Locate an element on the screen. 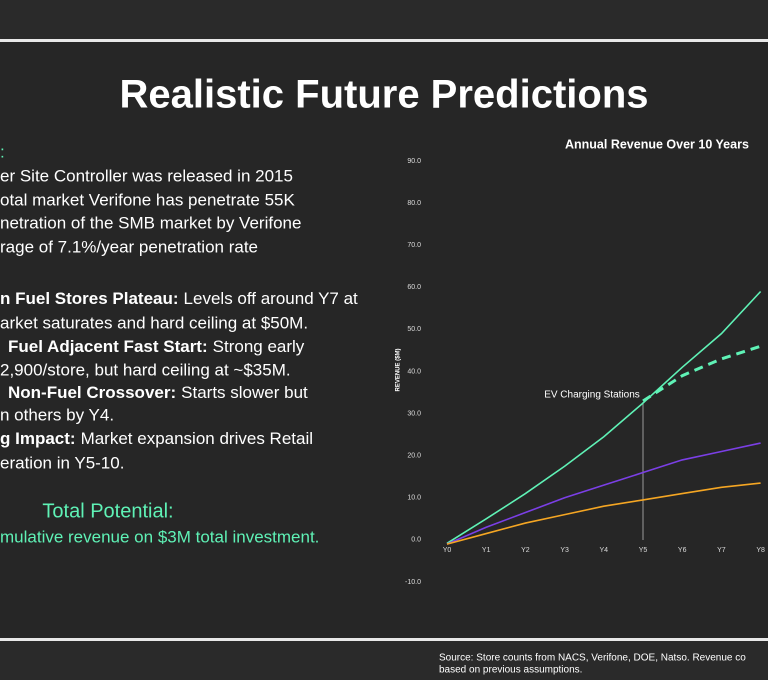  point-label: Fuel Adjacent Fast Start: is located at coordinates (108, 346).